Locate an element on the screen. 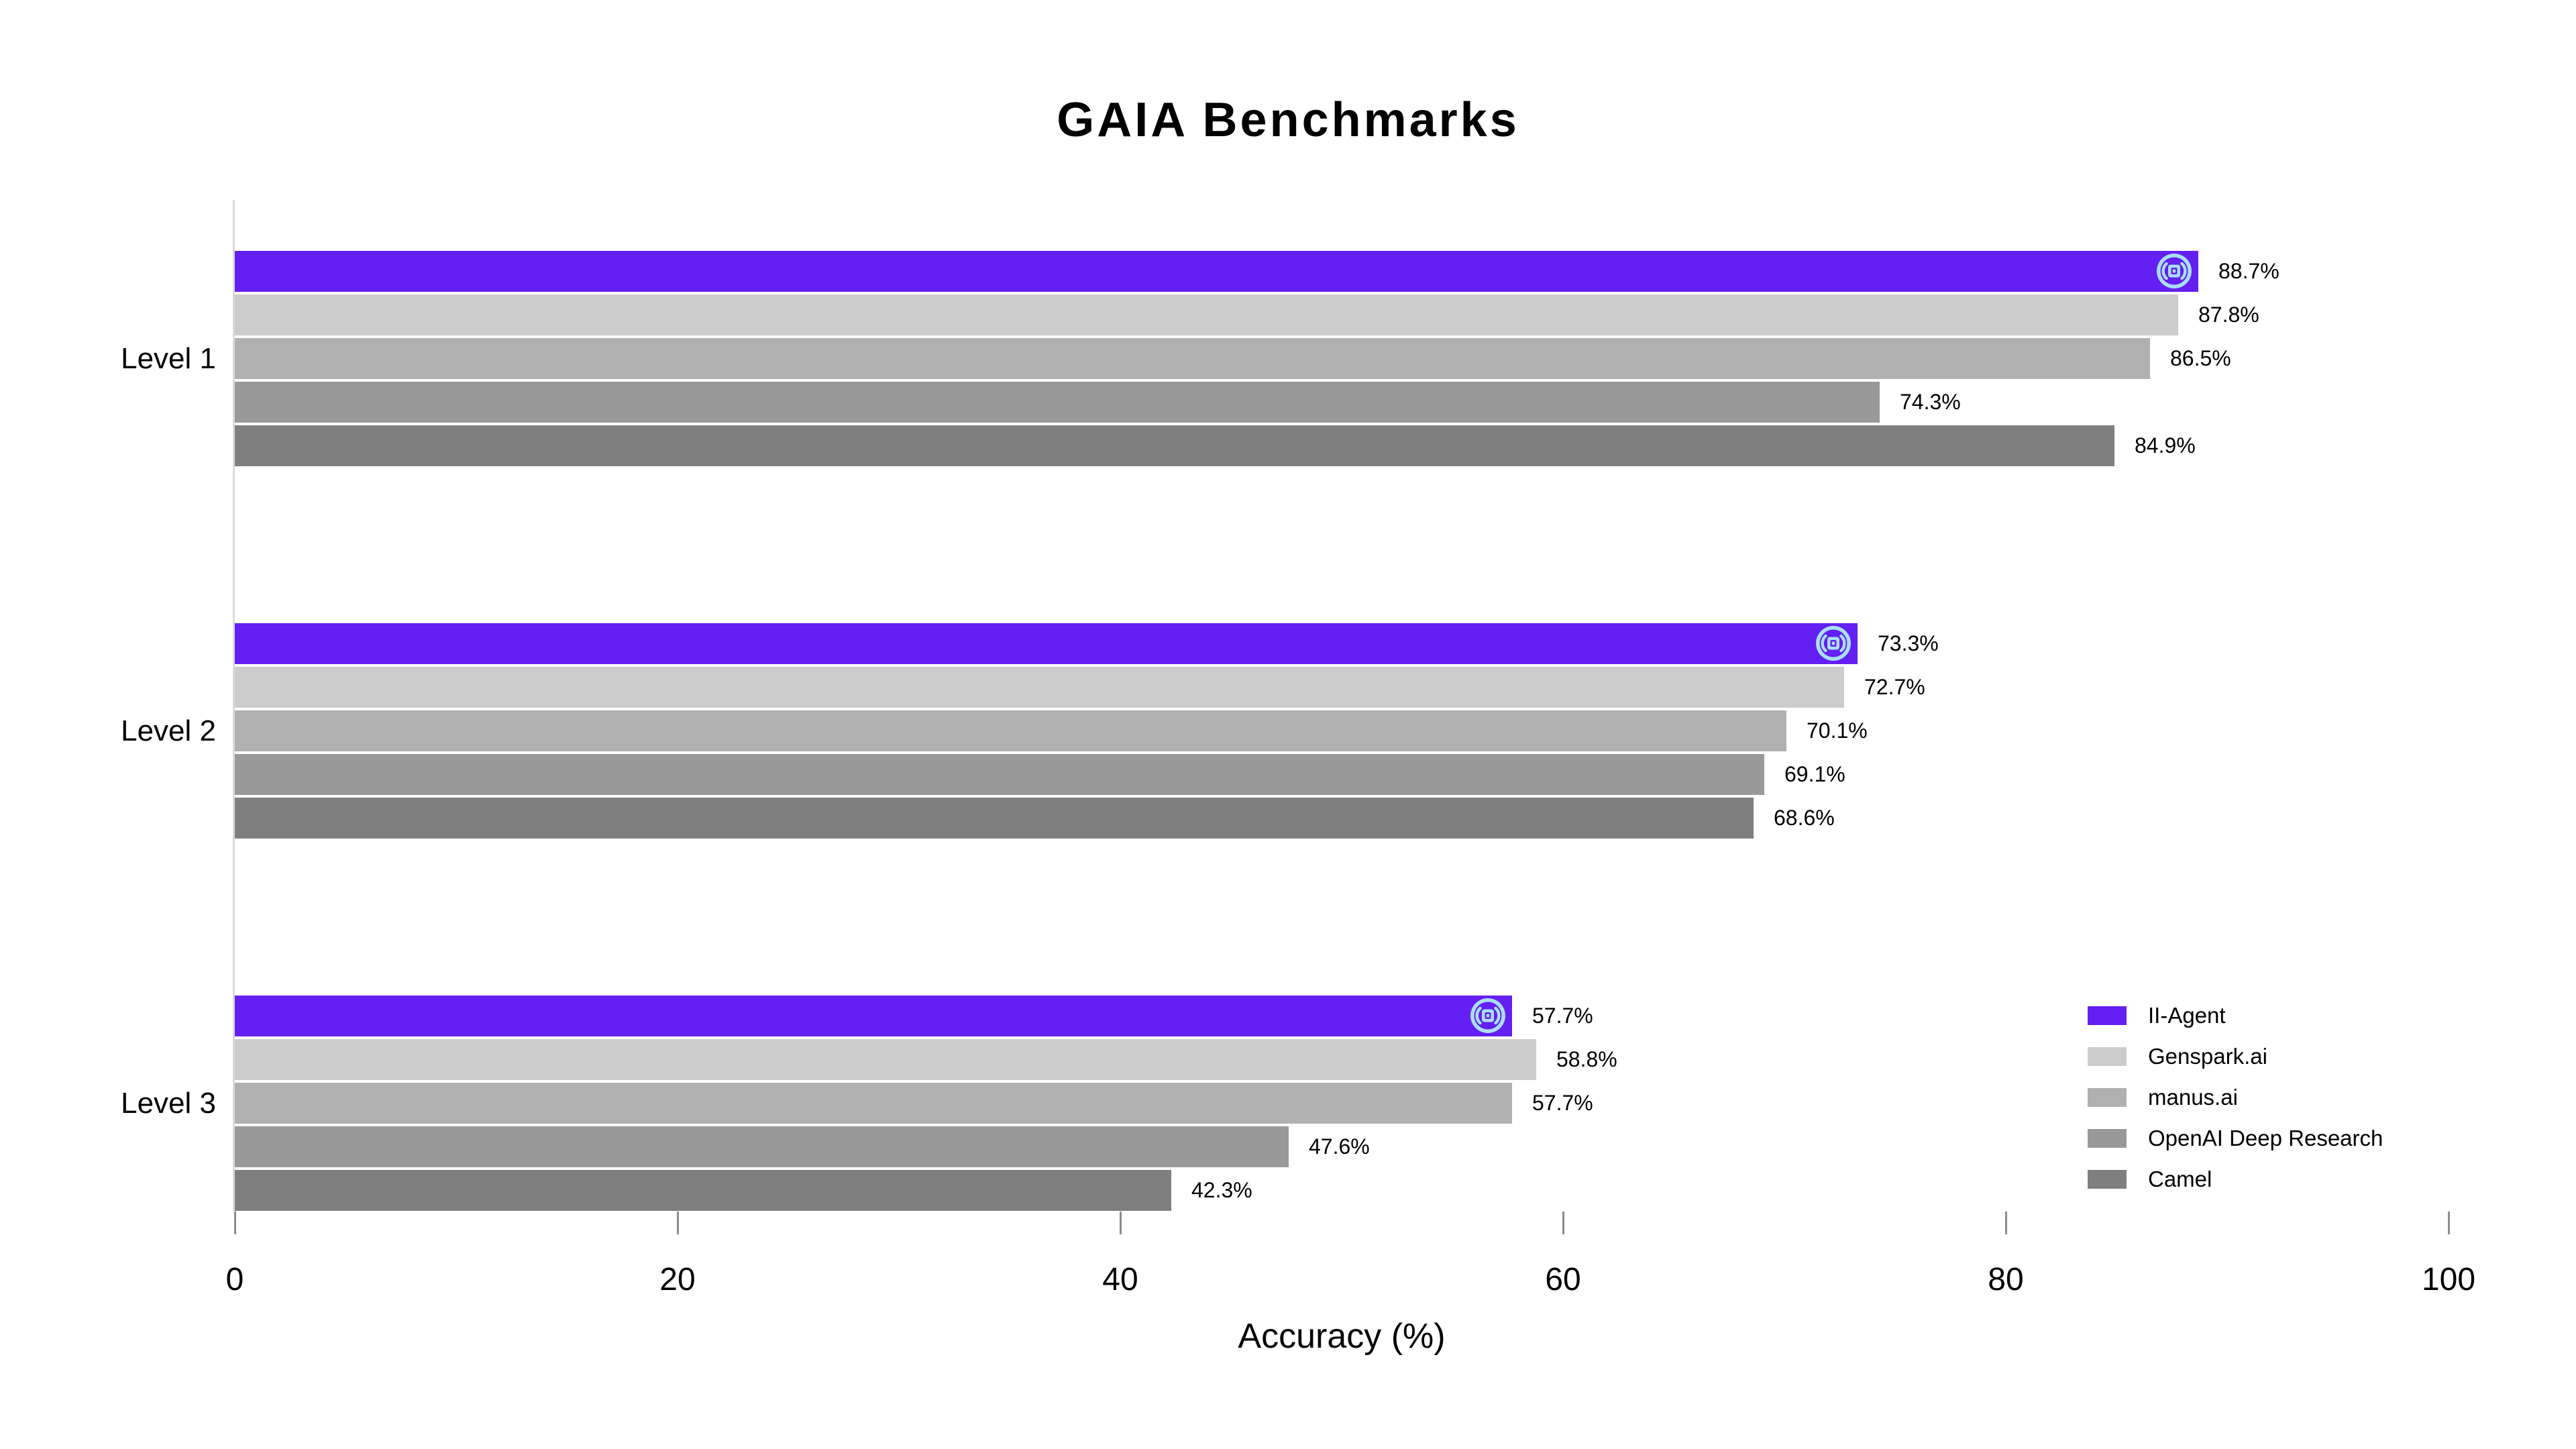 The width and height of the screenshot is (2576, 1449). legend-item-camel: Camel is located at coordinates (2150, 1179).